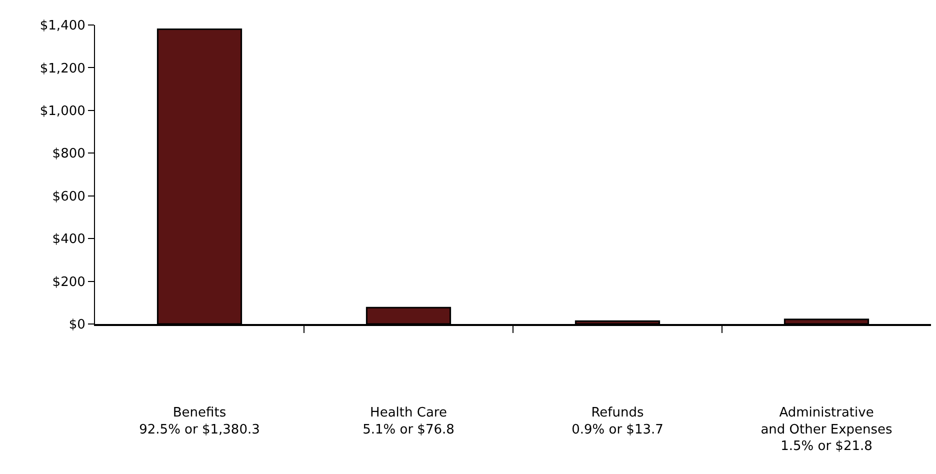  I want to click on x-tick-label: Benefits 92.5% or $1,380.3, so click(199, 421).